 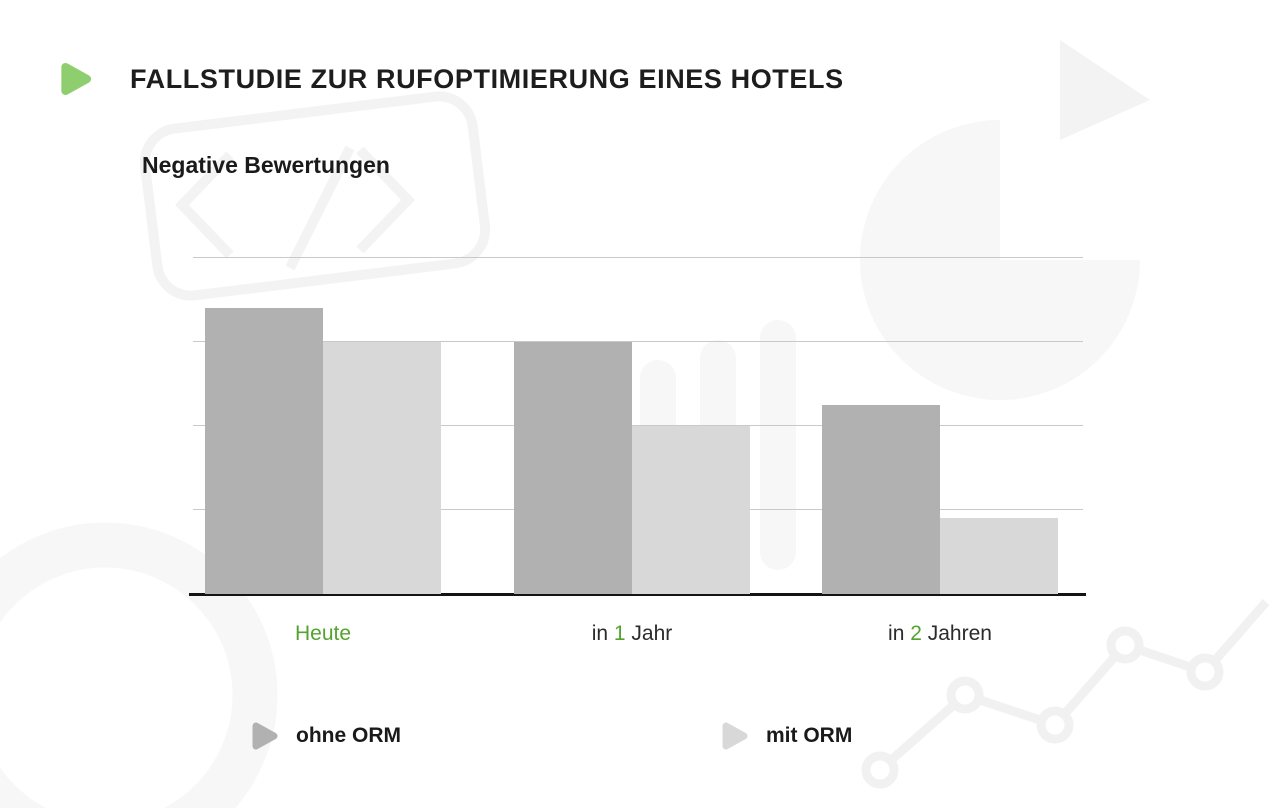 What do you see at coordinates (809, 735) in the screenshot?
I see `legend-label: mit ORM` at bounding box center [809, 735].